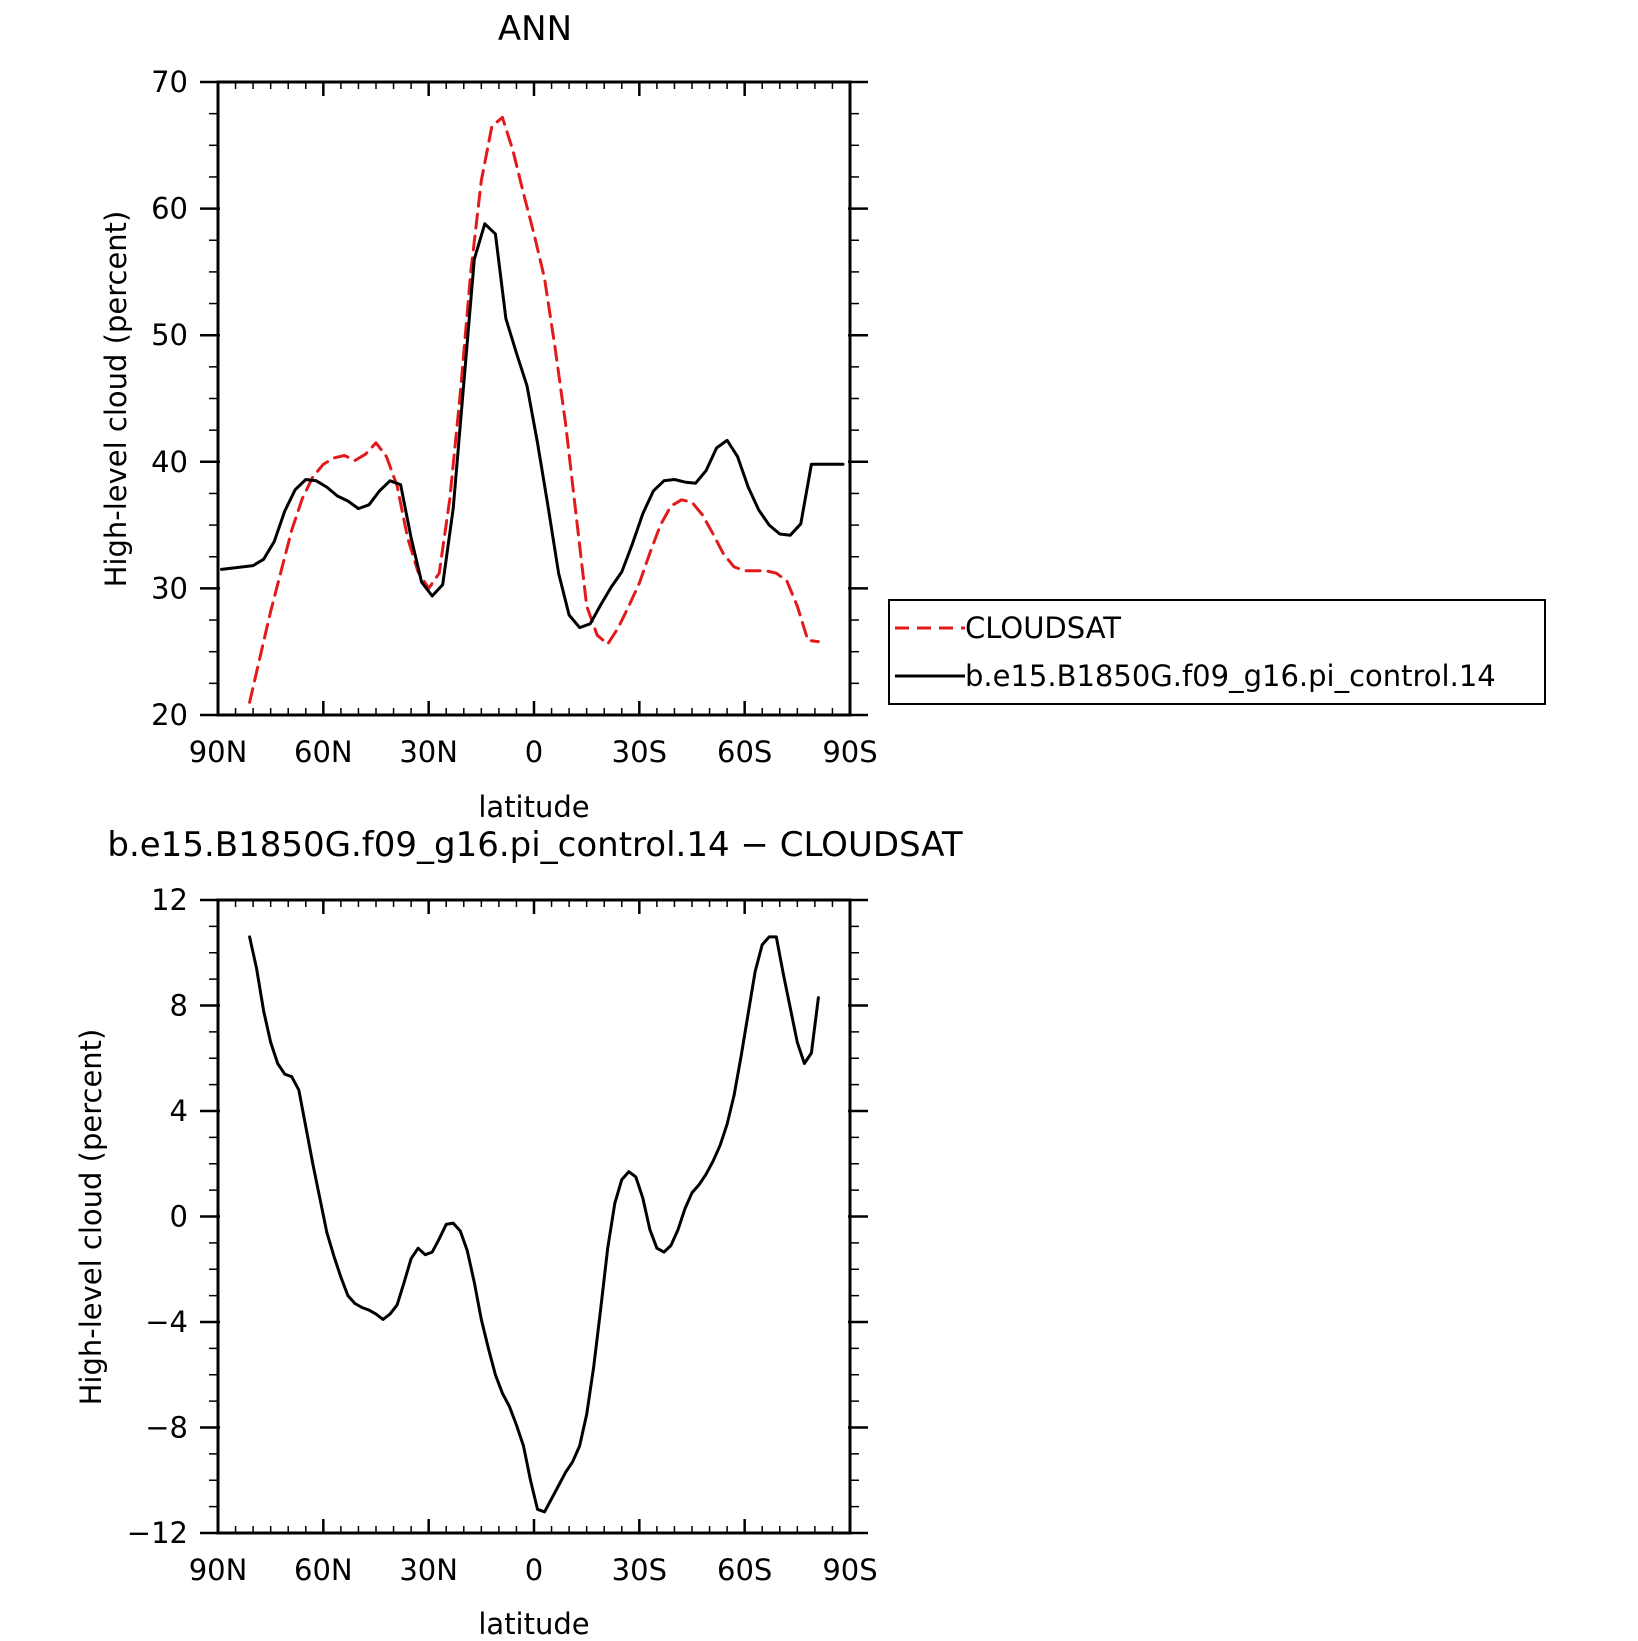 The image size is (1638, 1641). What do you see at coordinates (166, 1322) in the screenshot?
I see `y-tick-label: −4` at bounding box center [166, 1322].